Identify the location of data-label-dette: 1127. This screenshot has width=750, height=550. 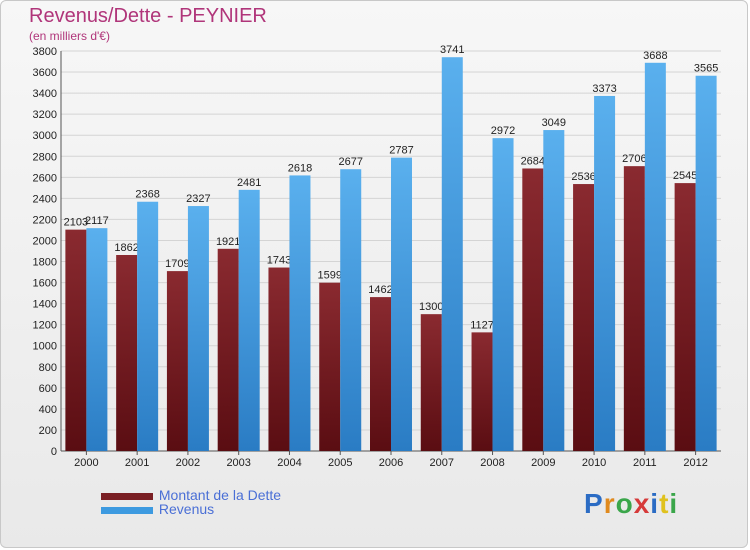
(482, 325).